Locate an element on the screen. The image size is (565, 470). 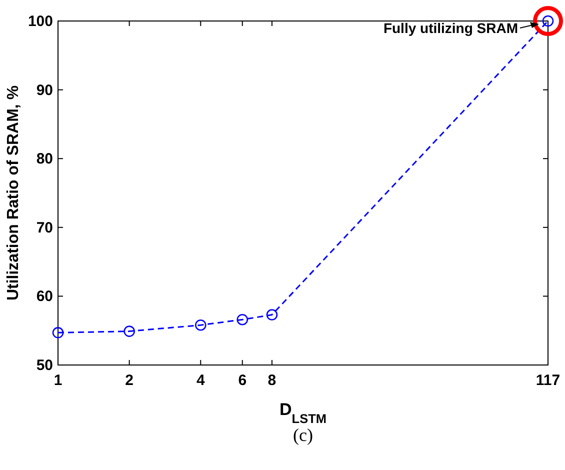
annotation: Fully utilizing SRAM is located at coordinates (450, 28).